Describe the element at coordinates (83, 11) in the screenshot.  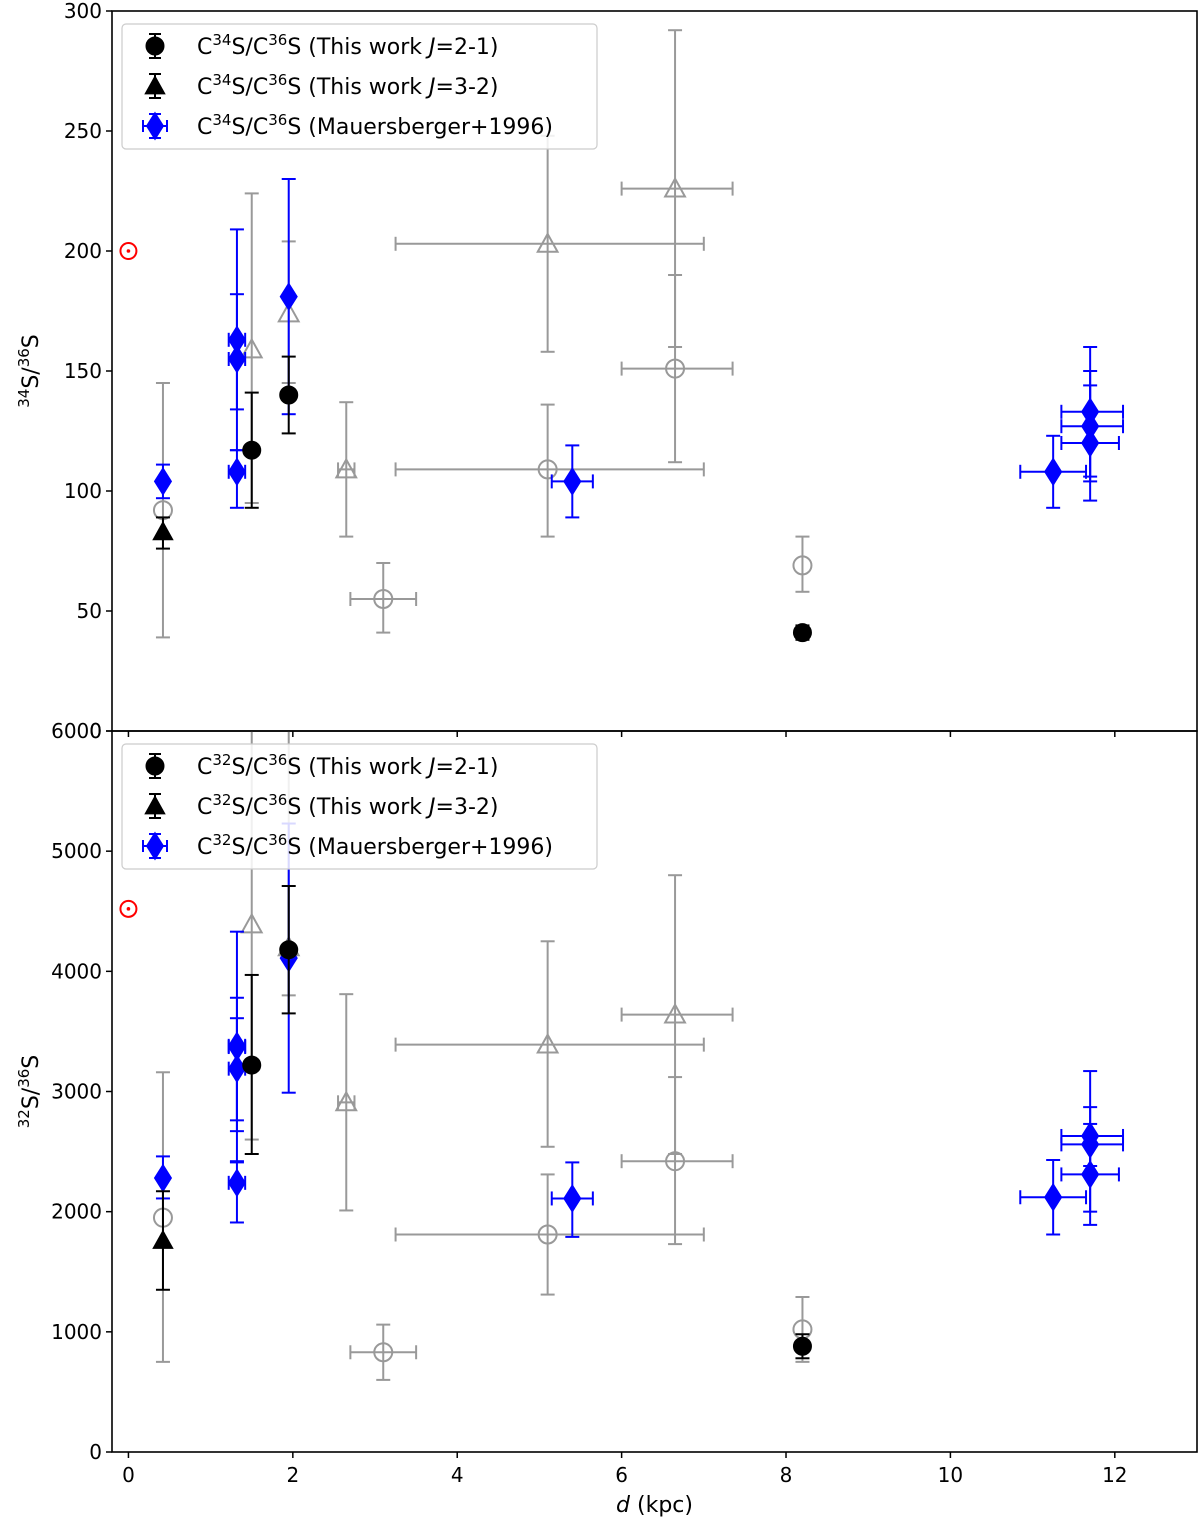
I see `y-tick-label: 300` at that location.